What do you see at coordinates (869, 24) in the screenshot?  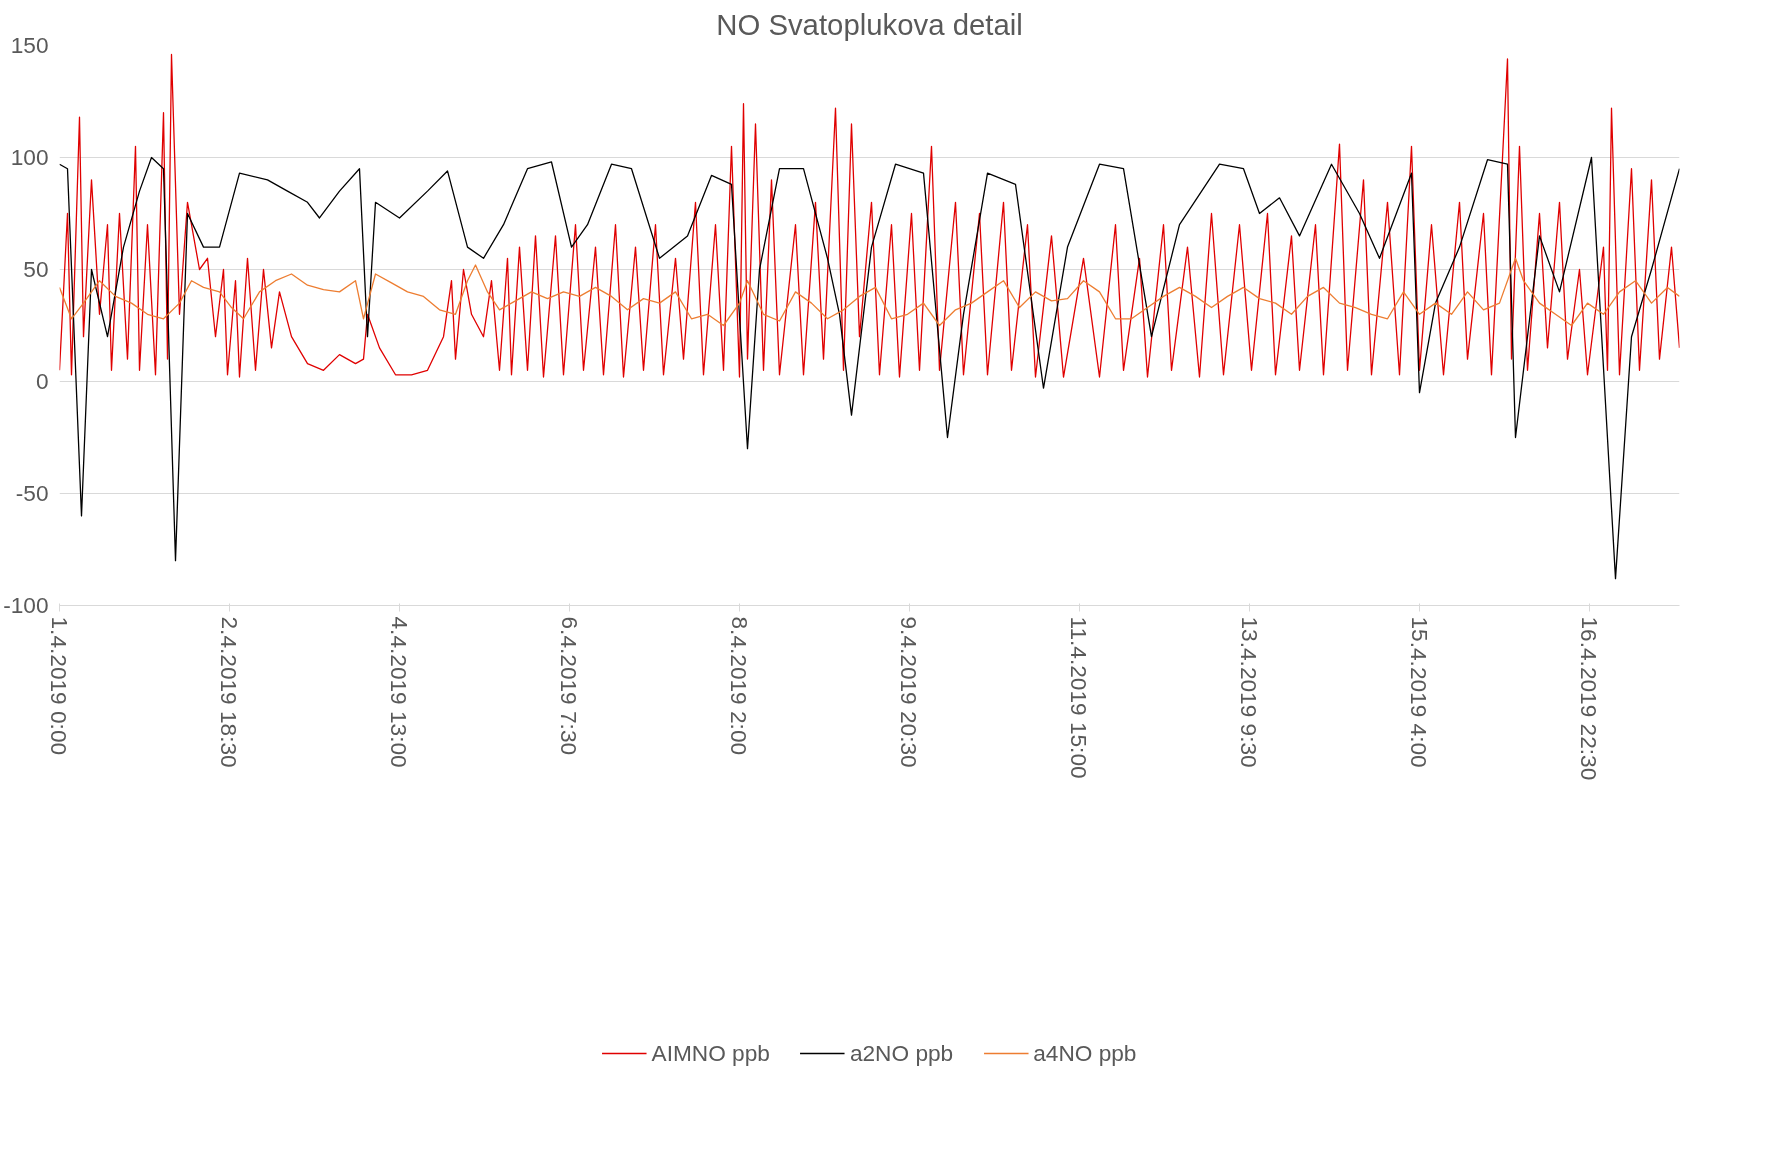 I see `chart-title: NO Svatoplukova detail` at bounding box center [869, 24].